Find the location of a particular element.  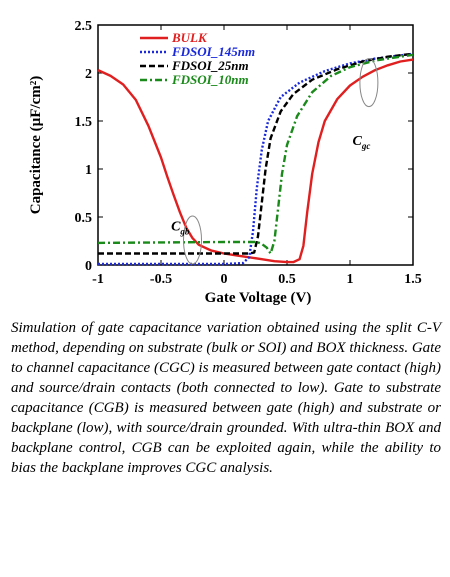

x-tick-label: 0.5 is located at coordinates (287, 279).